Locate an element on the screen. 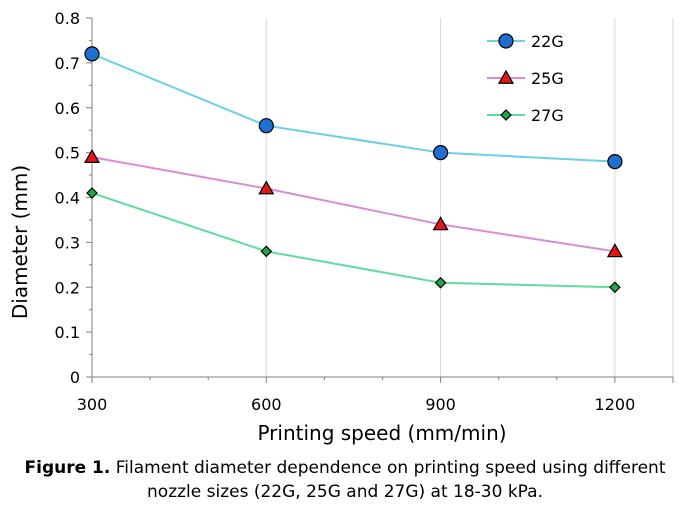  legend-label-22g: 22G is located at coordinates (547, 41).